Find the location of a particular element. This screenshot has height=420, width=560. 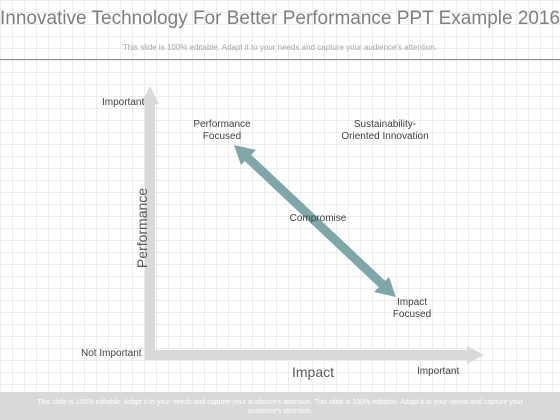

x-axis-arrow is located at coordinates (314, 355).